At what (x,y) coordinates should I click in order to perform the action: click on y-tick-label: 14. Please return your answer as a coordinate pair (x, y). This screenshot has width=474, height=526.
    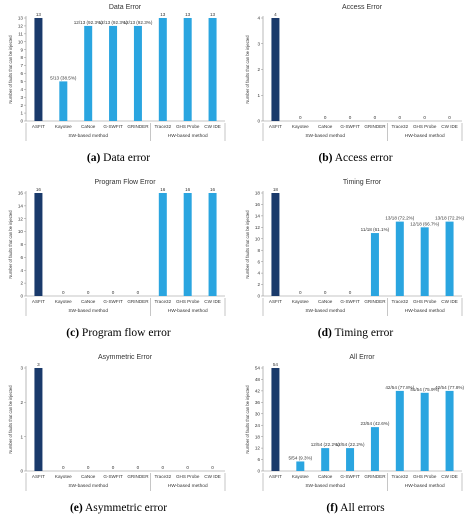
    Looking at the image, I should click on (21, 205).